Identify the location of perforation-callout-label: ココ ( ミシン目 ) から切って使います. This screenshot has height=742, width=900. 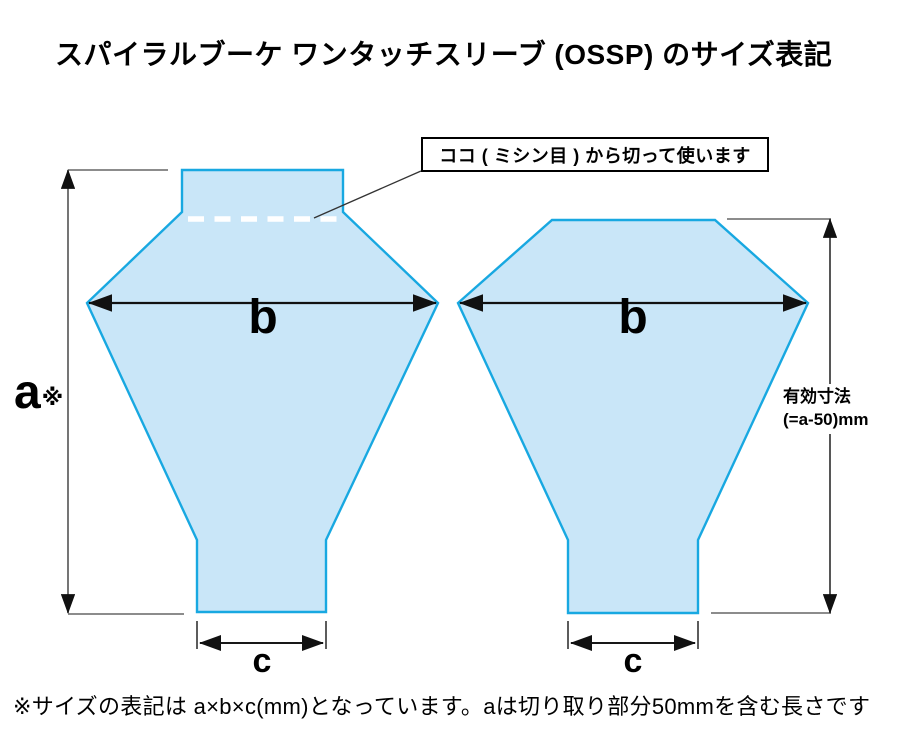
(595, 155).